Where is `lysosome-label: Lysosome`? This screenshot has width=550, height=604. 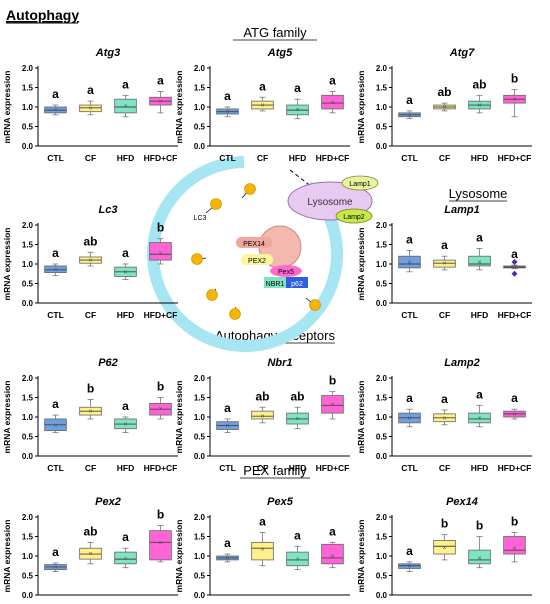 lysosome-label: Lysosome is located at coordinates (330, 202).